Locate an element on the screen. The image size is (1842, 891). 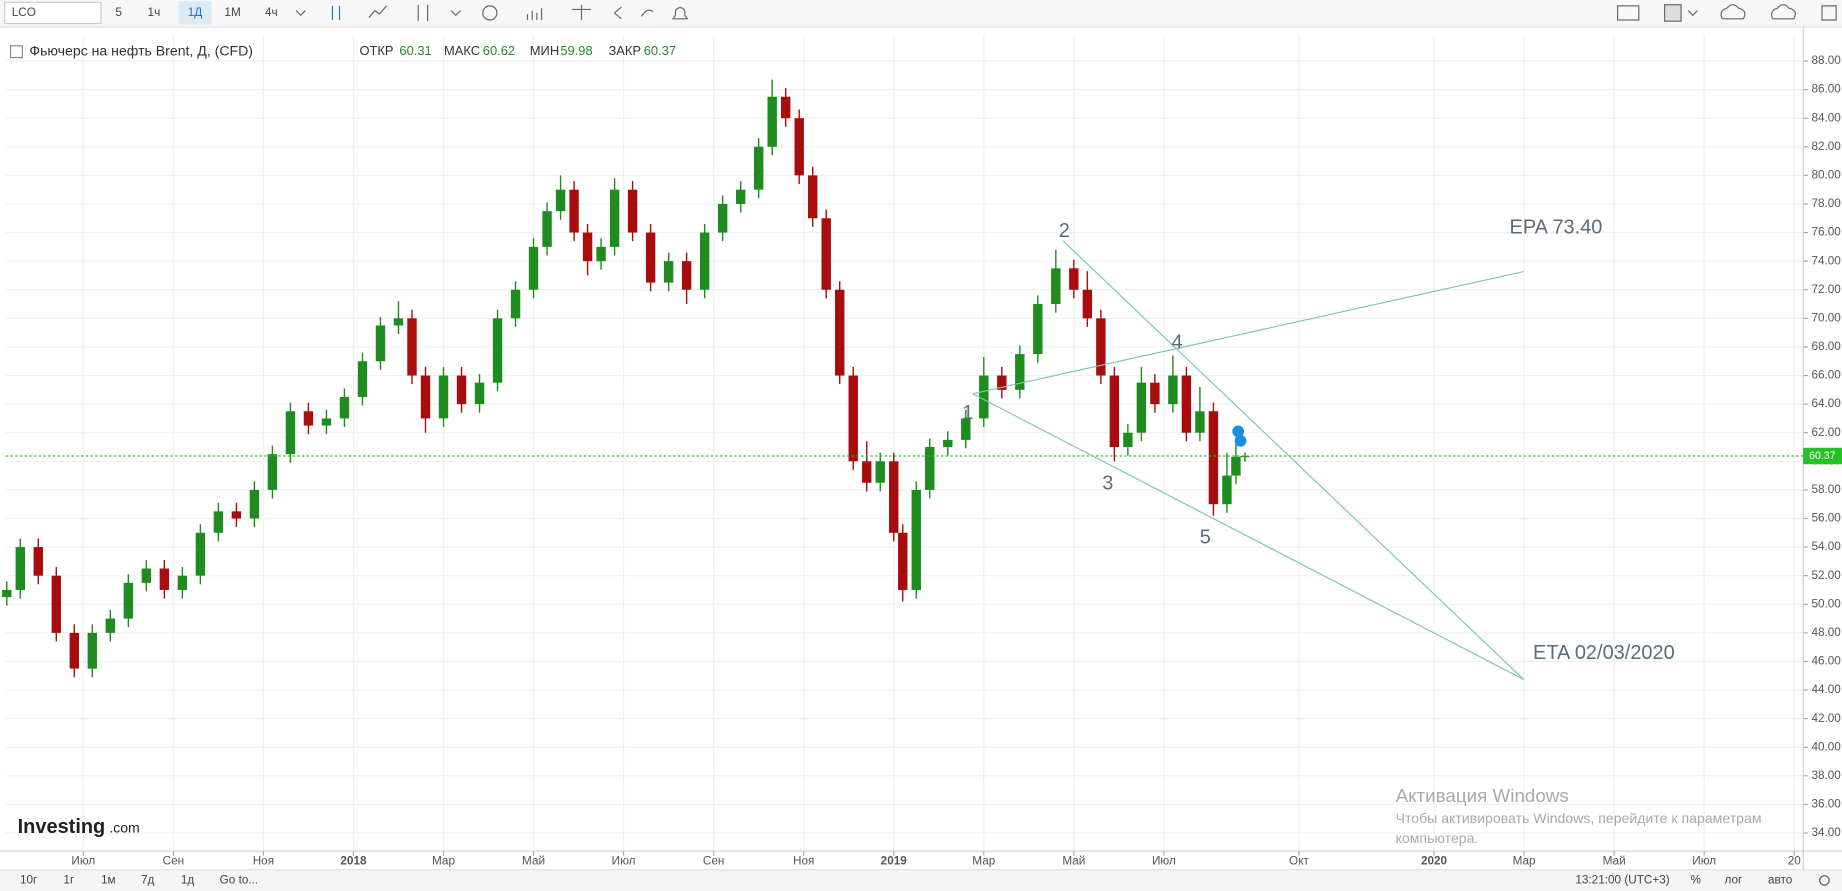
ohlc-value: 60.37 is located at coordinates (660, 50).